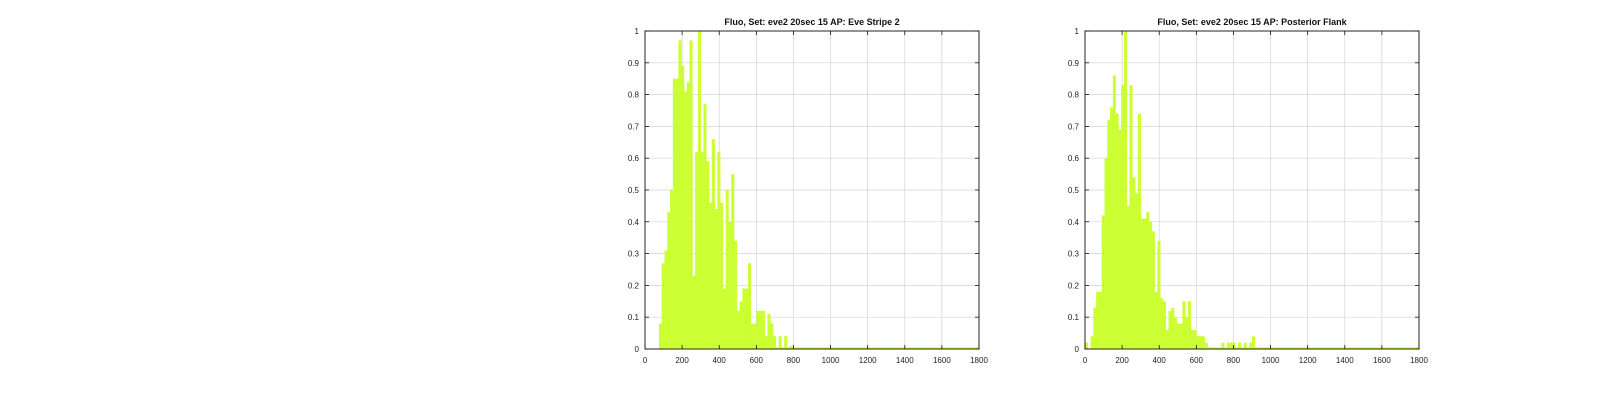  Describe the element at coordinates (634, 95) in the screenshot. I see `y-tick-label: 0.8` at that location.